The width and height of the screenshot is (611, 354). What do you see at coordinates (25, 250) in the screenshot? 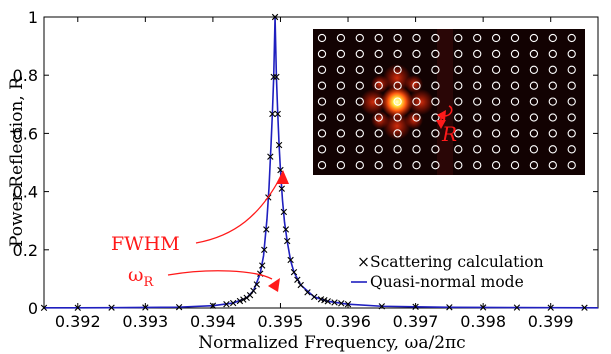
I see `y-tick-label: 0.2` at bounding box center [25, 250].